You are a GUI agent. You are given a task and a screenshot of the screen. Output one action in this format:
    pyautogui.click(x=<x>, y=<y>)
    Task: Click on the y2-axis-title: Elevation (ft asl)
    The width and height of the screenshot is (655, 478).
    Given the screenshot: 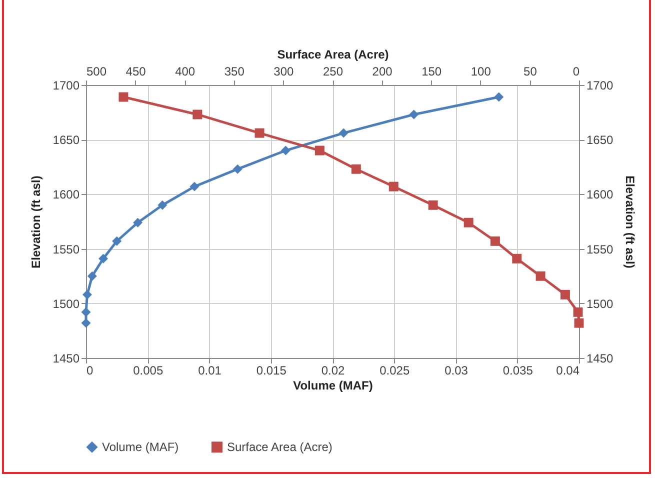 What is the action you would take?
    pyautogui.click(x=630, y=222)
    